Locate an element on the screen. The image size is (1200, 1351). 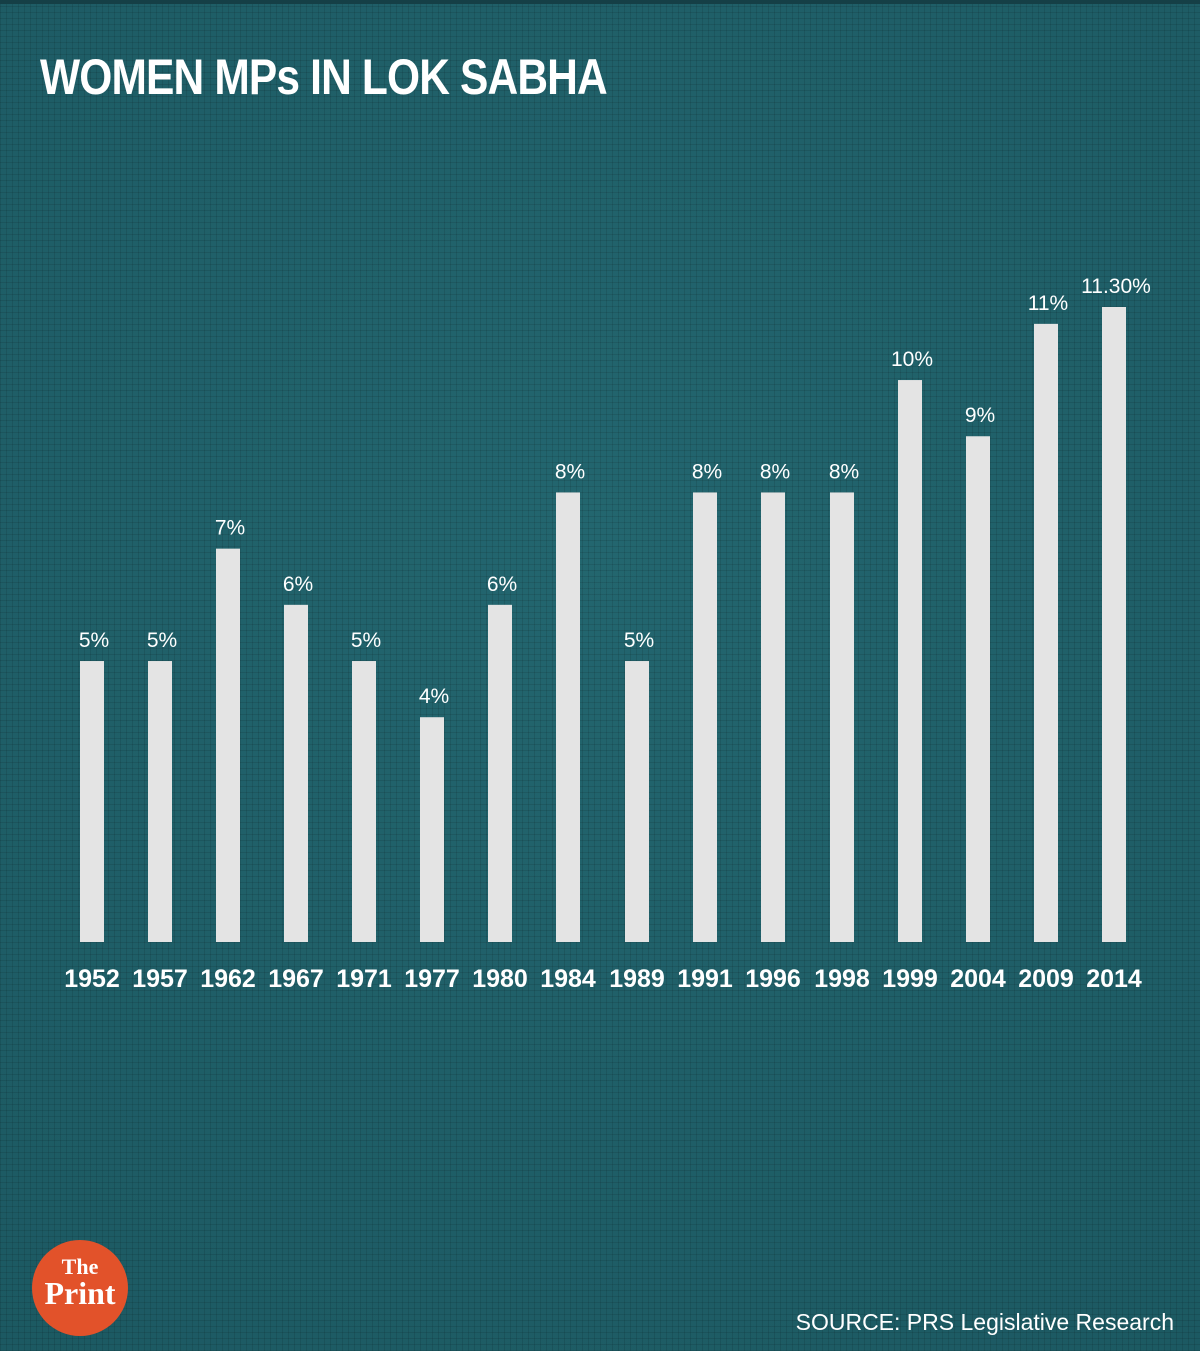
bar-1996 is located at coordinates (773, 717).